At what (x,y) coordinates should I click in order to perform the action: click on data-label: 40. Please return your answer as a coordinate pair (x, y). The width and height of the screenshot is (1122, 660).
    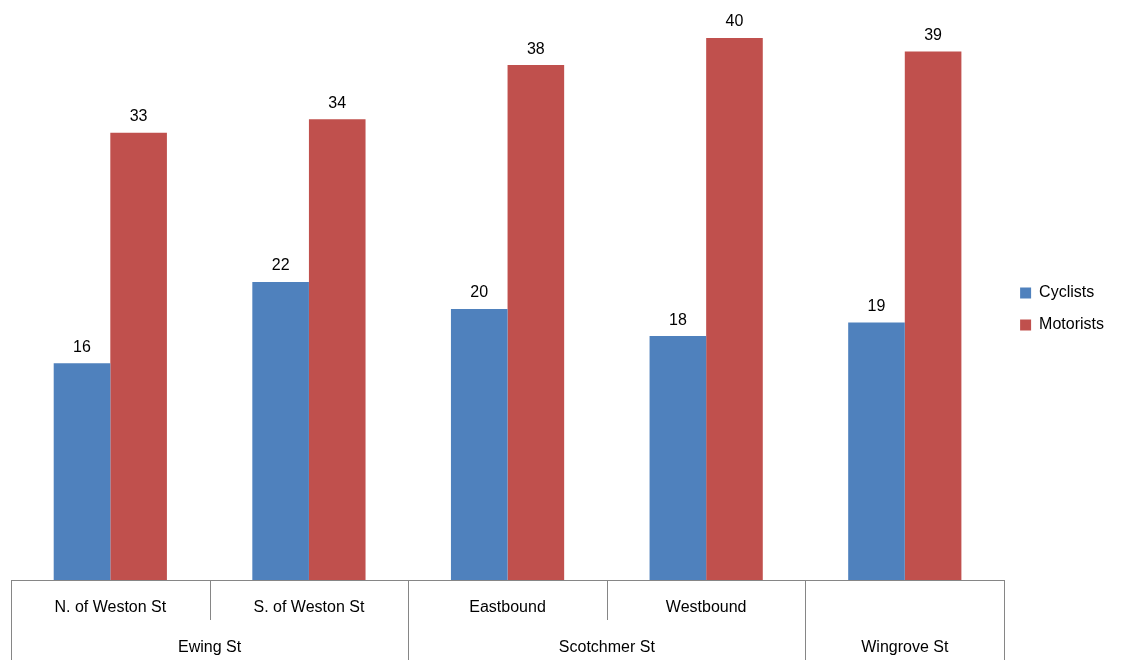
    Looking at the image, I should click on (734, 21).